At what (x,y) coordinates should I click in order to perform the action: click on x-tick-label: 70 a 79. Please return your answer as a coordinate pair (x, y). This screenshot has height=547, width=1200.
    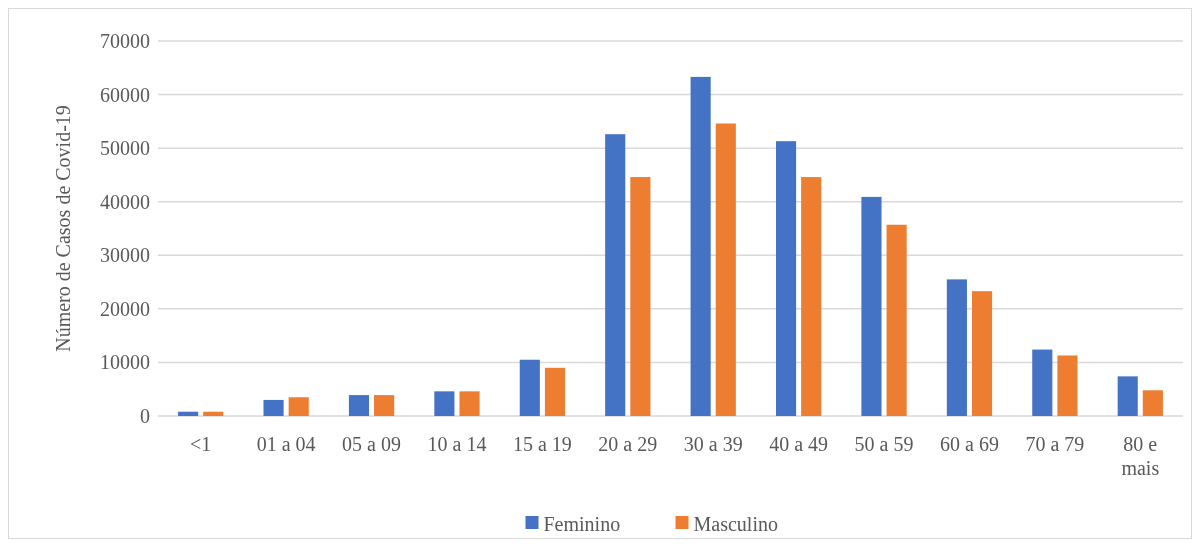
    Looking at the image, I should click on (1055, 444).